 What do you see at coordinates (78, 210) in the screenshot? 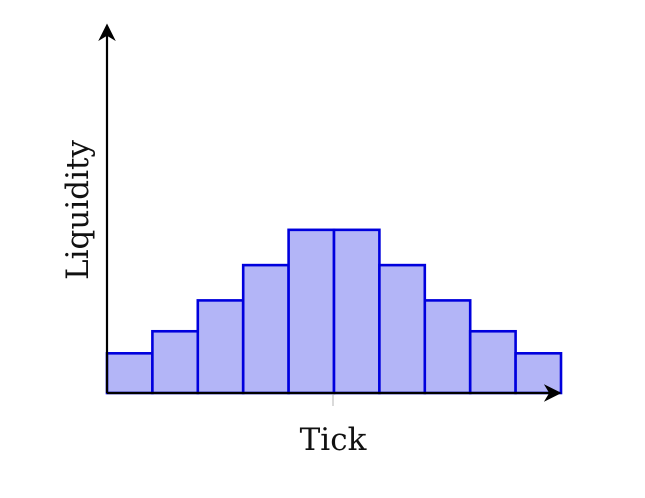
I see `y-axis-title: Liquidity` at bounding box center [78, 210].